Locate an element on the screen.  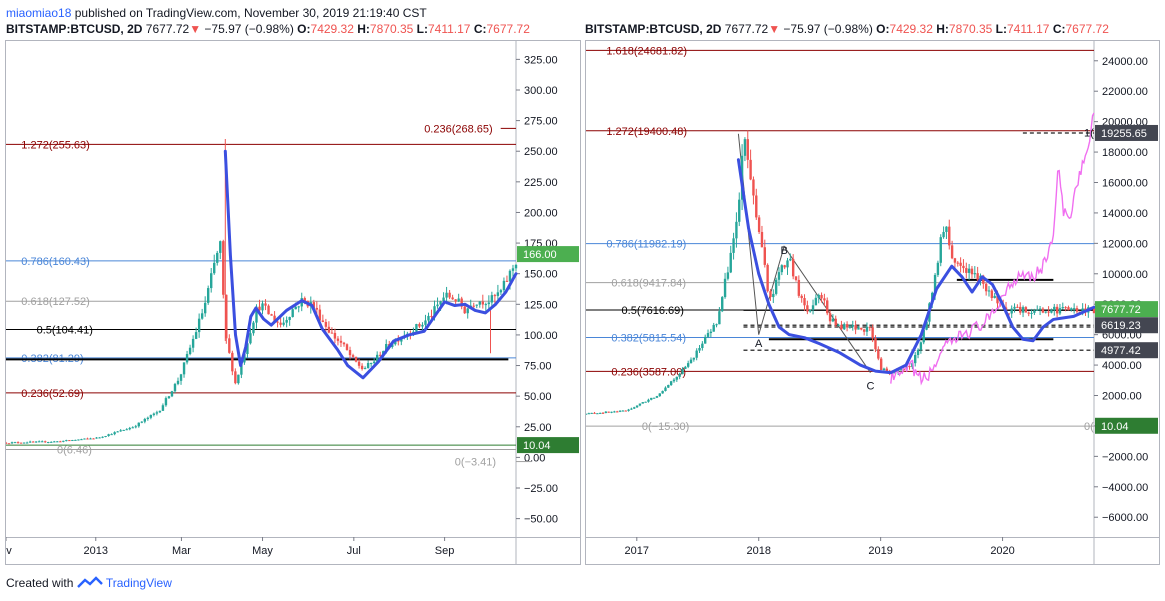
y-tick-label: 75.00 is located at coordinates (538, 367).